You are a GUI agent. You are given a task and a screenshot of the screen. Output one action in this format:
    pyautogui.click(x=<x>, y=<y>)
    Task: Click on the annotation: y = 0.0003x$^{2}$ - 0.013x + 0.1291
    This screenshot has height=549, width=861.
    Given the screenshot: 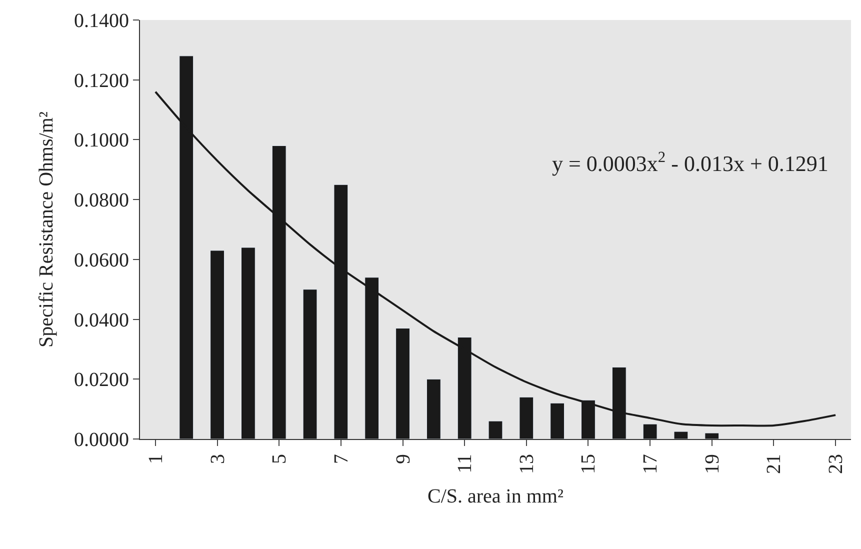 What is the action you would take?
    pyautogui.click(x=690, y=162)
    